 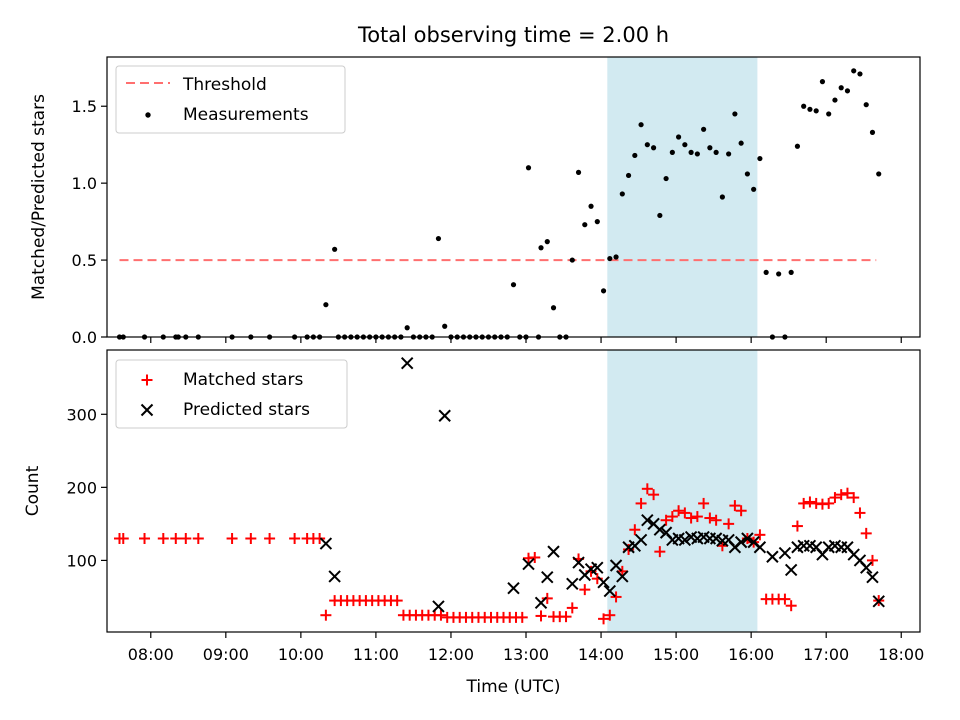 What do you see at coordinates (224, 85) in the screenshot?
I see `legend-threshold-label: Threshold` at bounding box center [224, 85].